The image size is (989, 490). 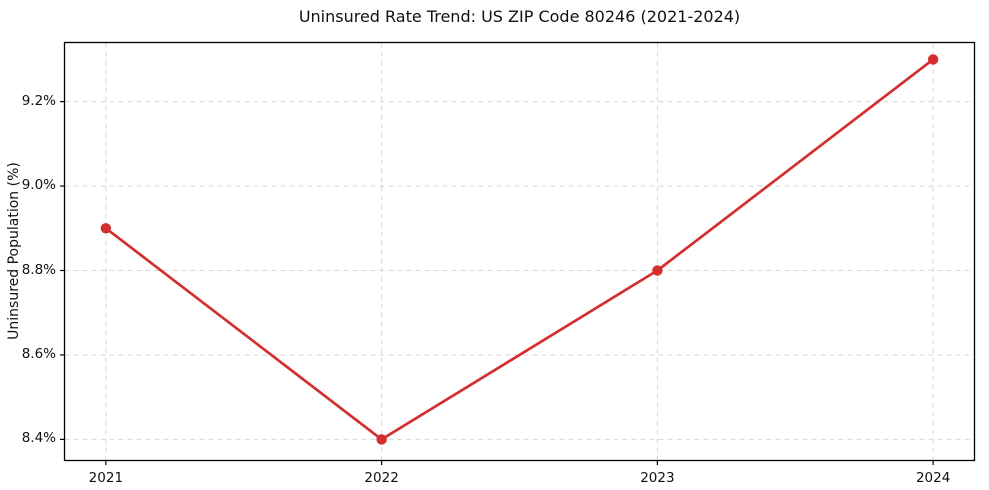 What do you see at coordinates (38, 353) in the screenshot?
I see `y-axis-tick-label: 8.6%` at bounding box center [38, 353].